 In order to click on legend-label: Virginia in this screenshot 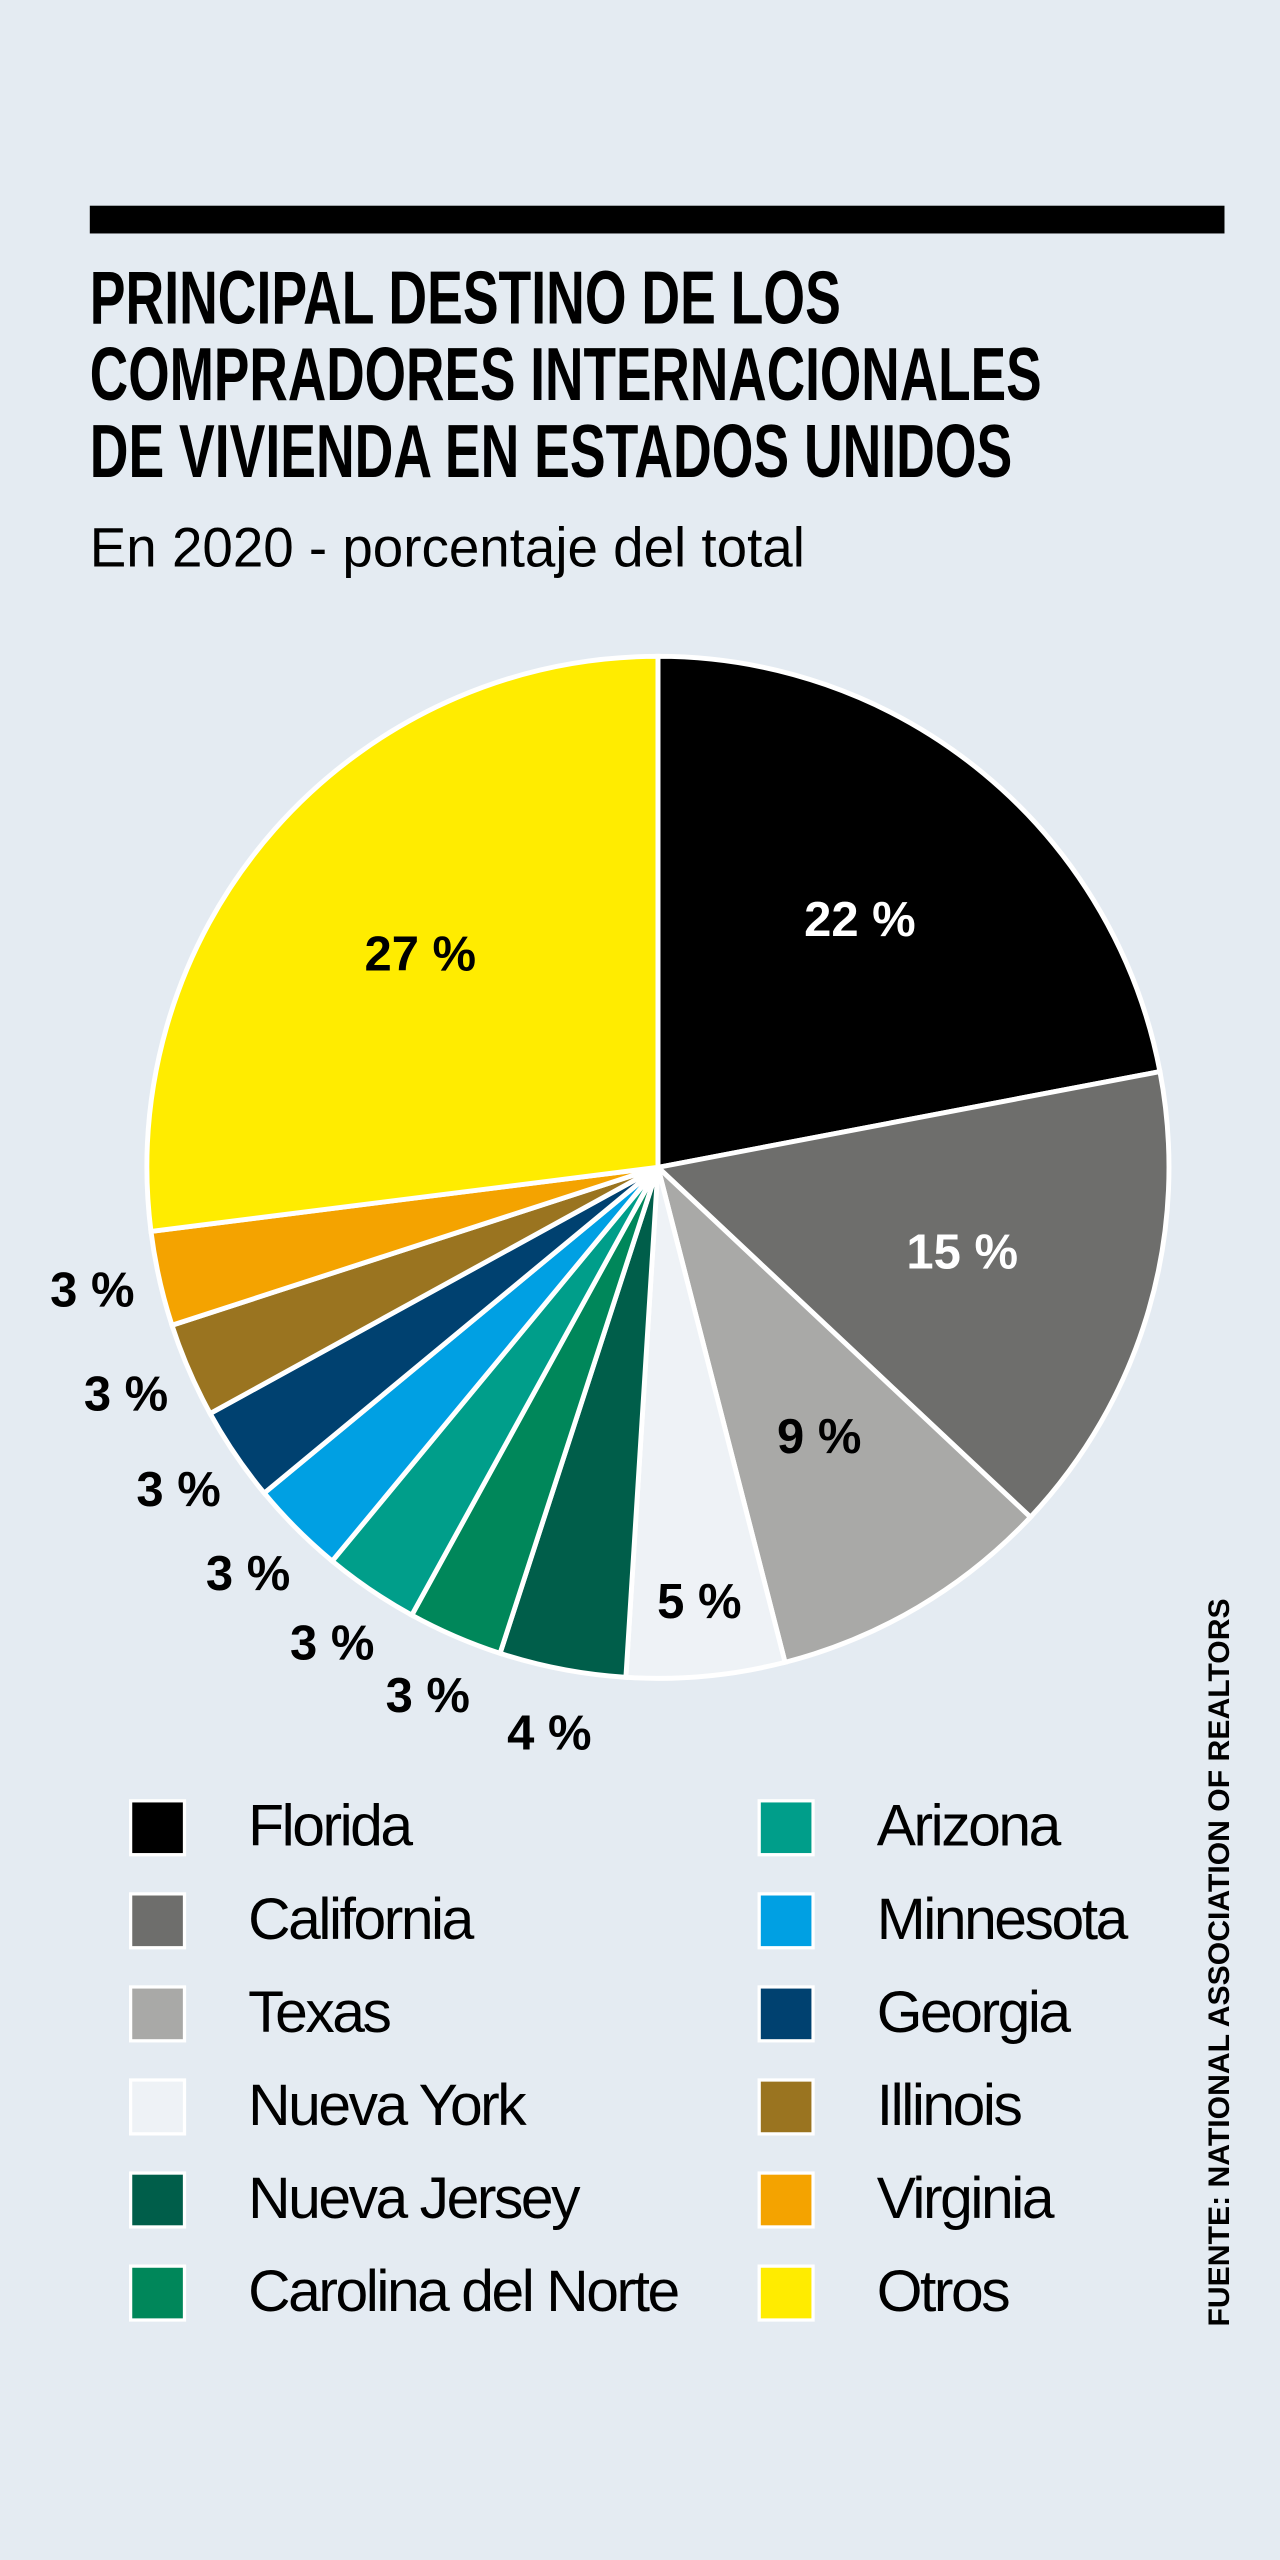, I will do `click(966, 2198)`.